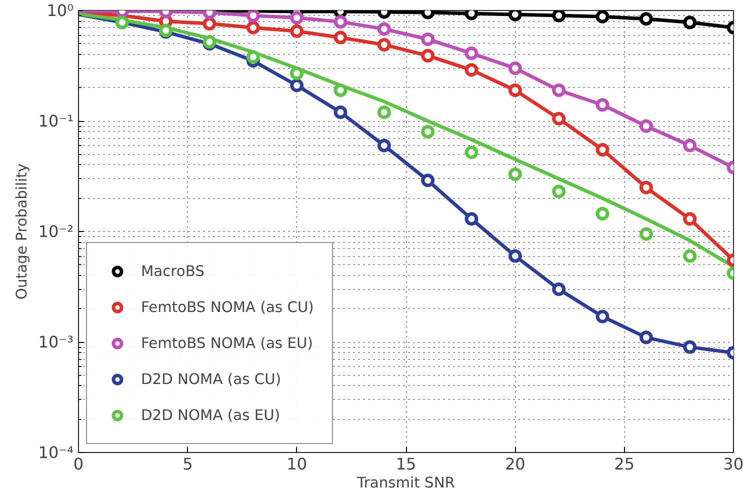 The width and height of the screenshot is (743, 497). I want to click on y-tick-label: 10⁻², so click(56, 231).